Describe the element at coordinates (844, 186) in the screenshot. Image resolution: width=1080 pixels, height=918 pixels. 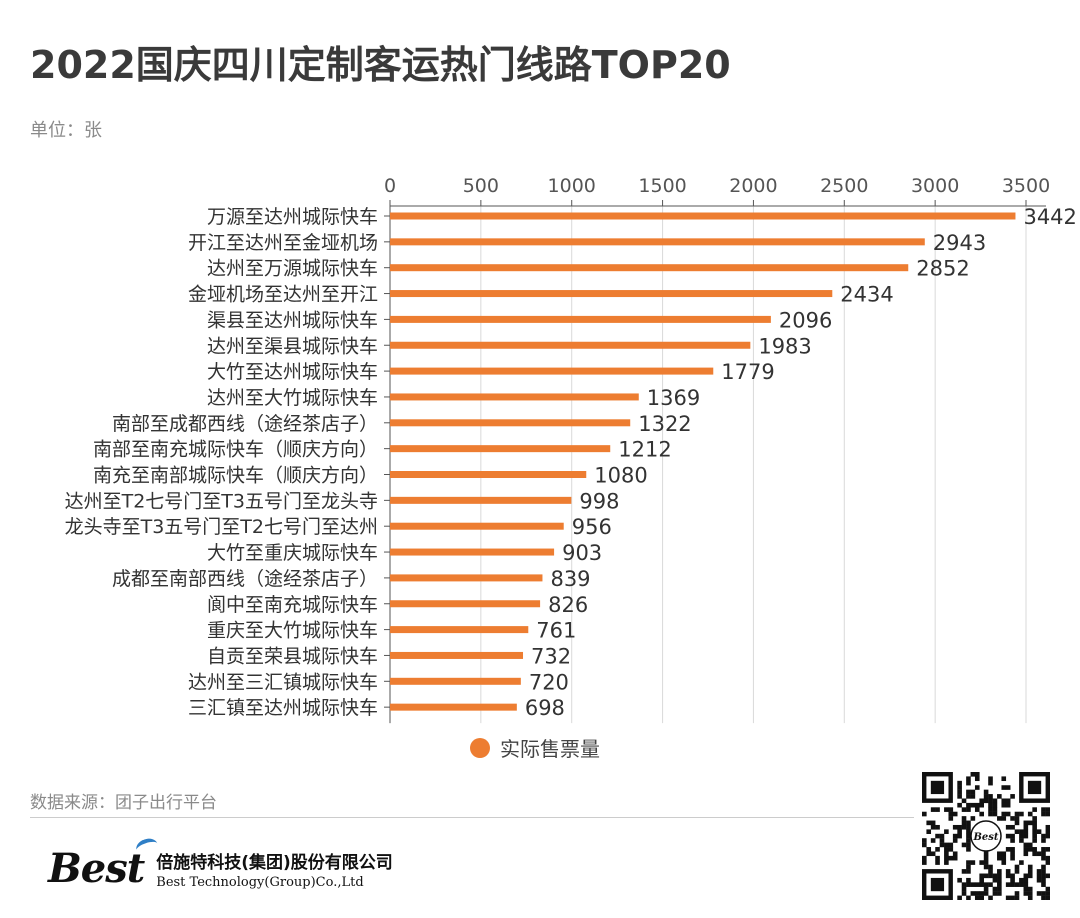
I see `x-tick-label: 2500` at that location.